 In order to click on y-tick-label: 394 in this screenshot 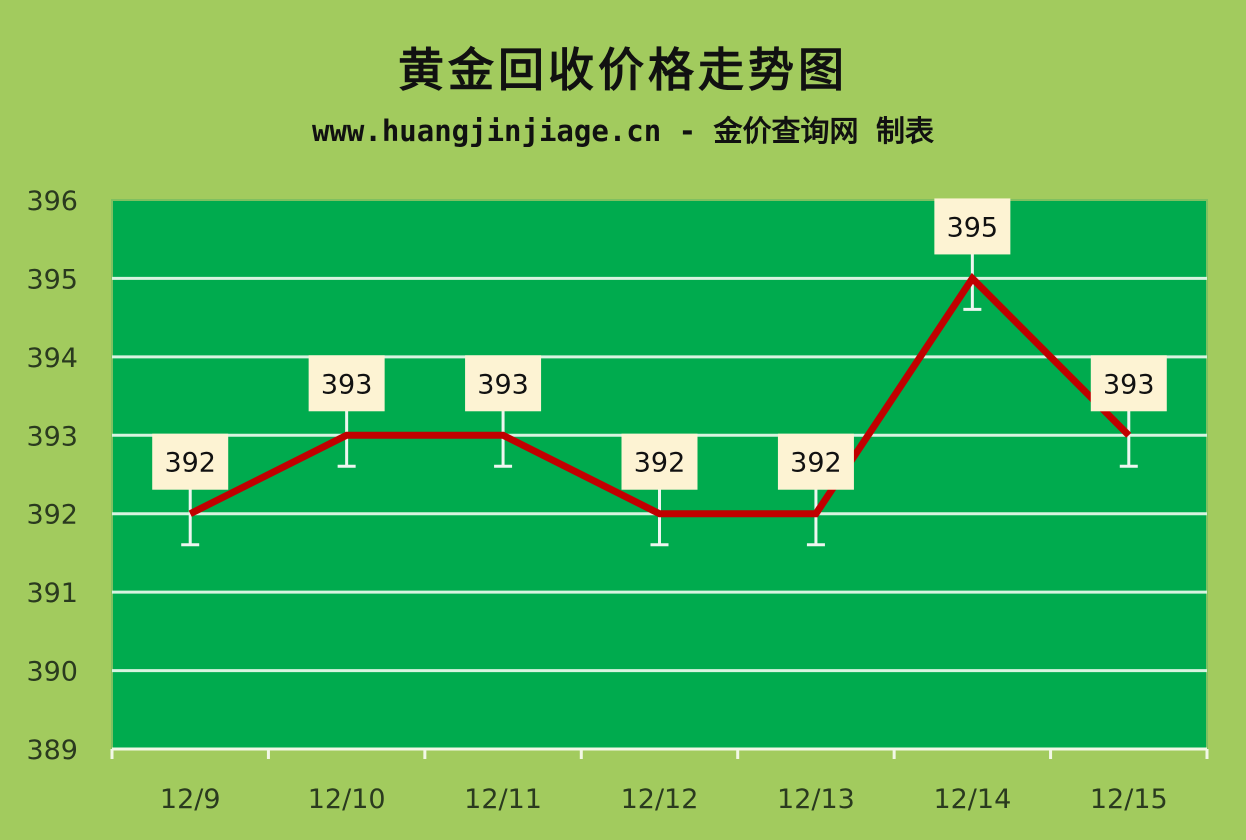, I will do `click(52, 358)`.